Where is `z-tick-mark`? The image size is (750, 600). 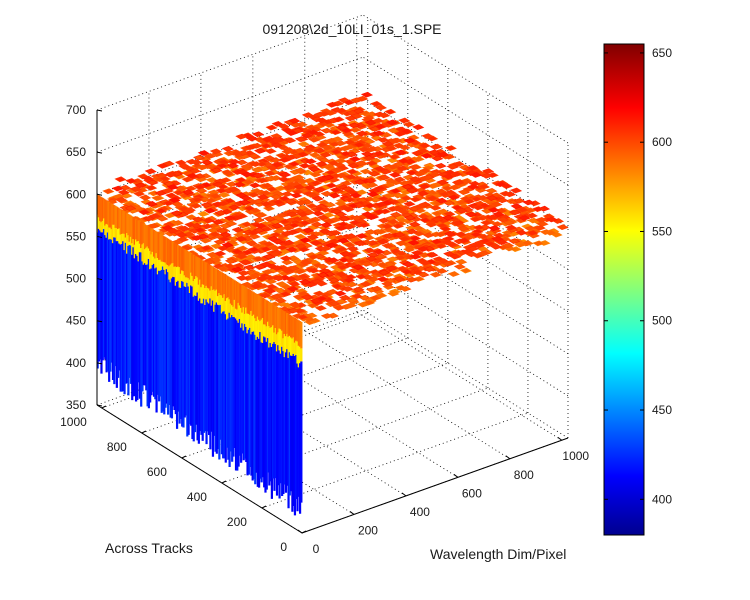
z-tick-mark is located at coordinates (99, 110).